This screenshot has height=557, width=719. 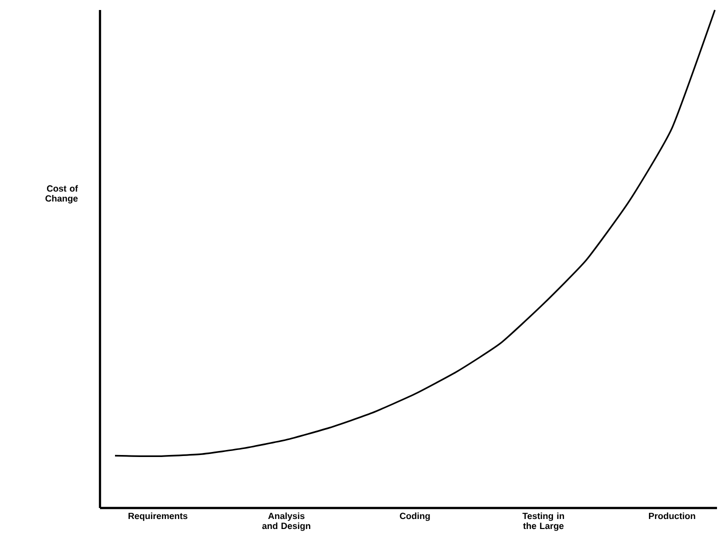 I want to click on y-axis-title: Cost of Change, so click(x=61, y=194).